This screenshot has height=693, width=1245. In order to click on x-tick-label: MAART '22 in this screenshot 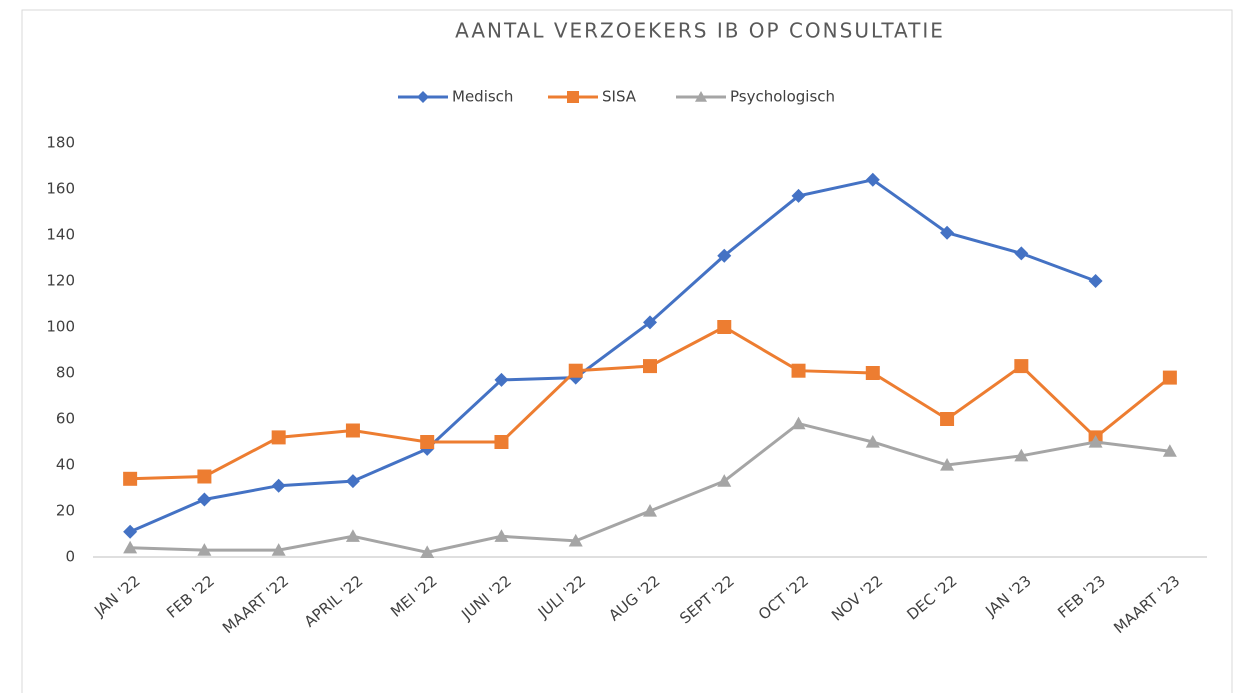, I will do `click(255, 604)`.